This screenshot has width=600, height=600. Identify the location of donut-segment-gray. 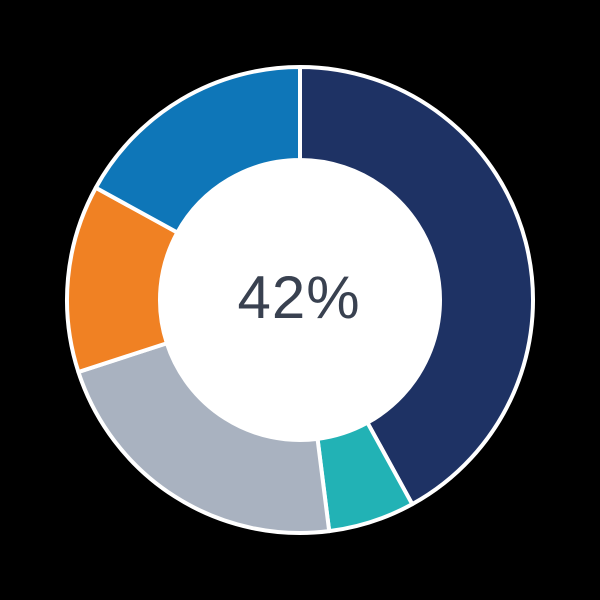
(204, 438).